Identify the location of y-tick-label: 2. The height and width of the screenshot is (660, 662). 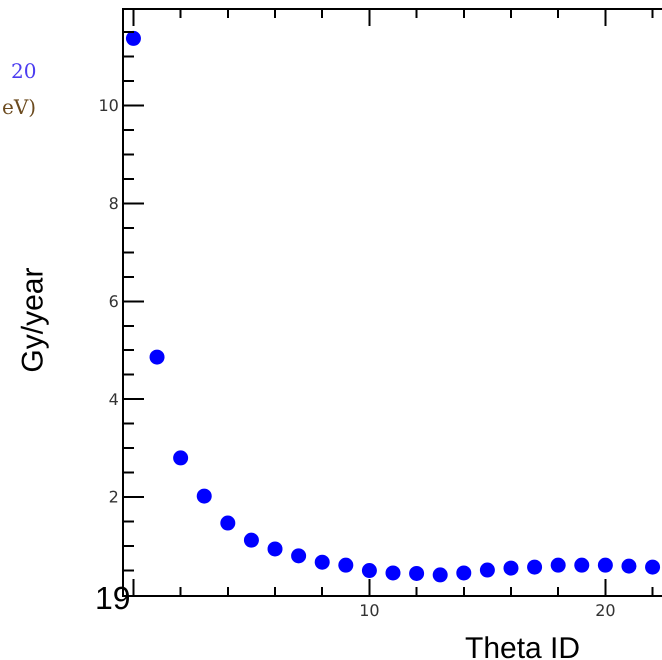
(113, 497).